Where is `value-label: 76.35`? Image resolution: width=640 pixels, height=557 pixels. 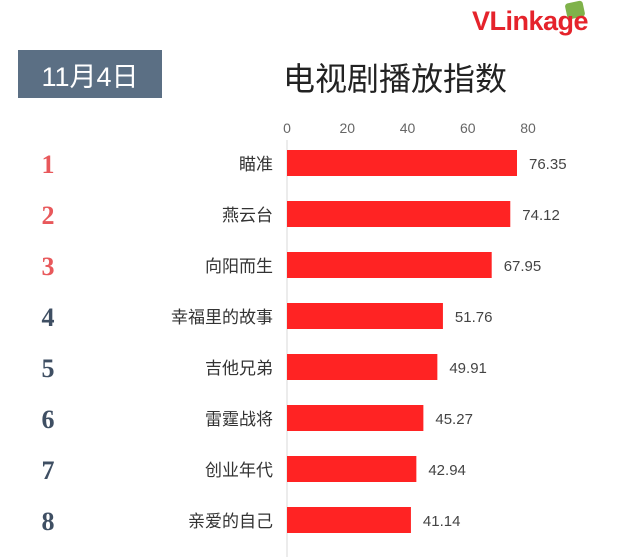 value-label: 76.35 is located at coordinates (548, 164).